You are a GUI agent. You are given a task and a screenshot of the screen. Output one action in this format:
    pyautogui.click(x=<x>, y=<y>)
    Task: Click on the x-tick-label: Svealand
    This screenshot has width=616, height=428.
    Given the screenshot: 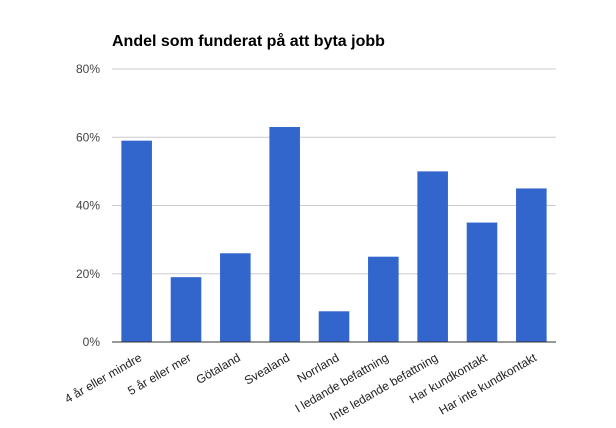 What is the action you would take?
    pyautogui.click(x=267, y=368)
    